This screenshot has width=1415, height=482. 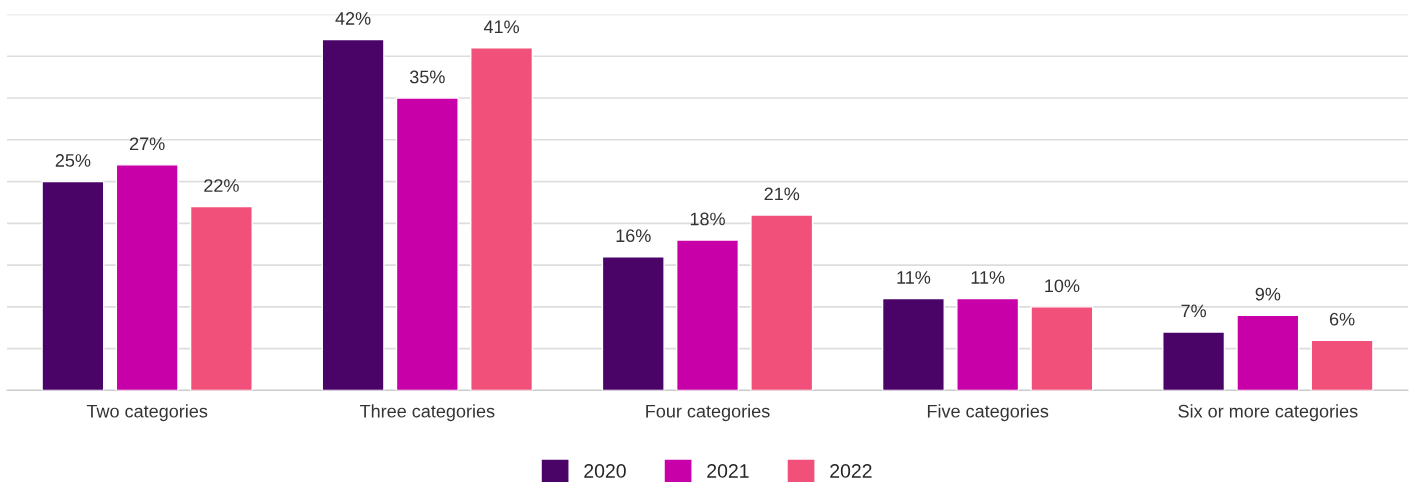 I want to click on data-label: 25%, so click(x=73, y=160).